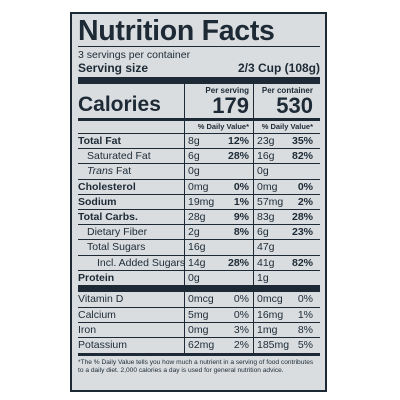  What do you see at coordinates (201, 345) in the screenshot?
I see `serving-amount: 62mg` at bounding box center [201, 345].